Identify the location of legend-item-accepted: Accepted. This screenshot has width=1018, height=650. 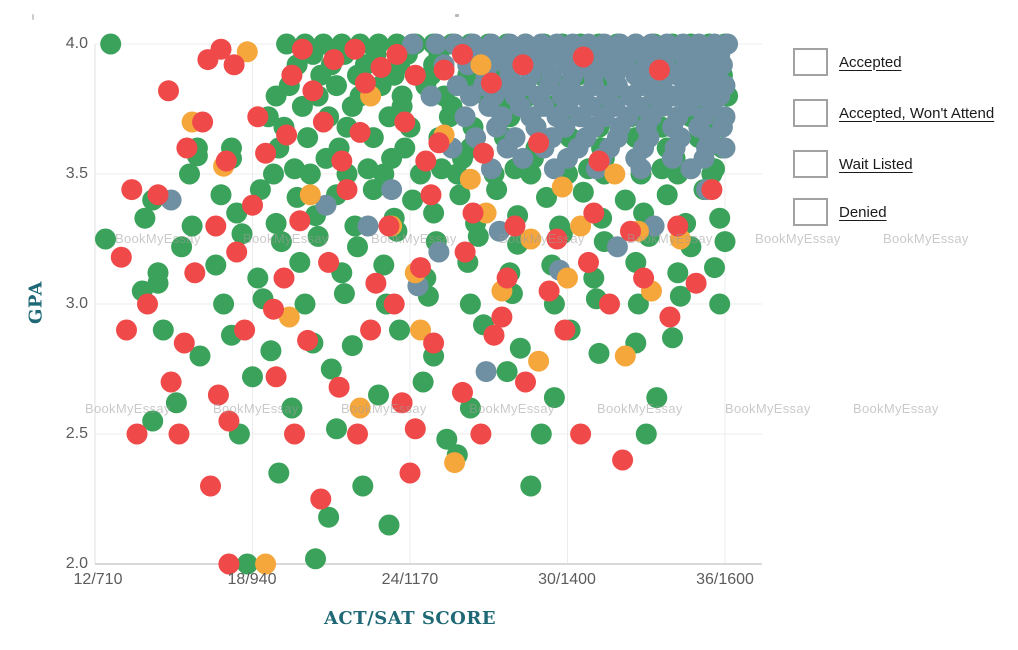
(847, 62).